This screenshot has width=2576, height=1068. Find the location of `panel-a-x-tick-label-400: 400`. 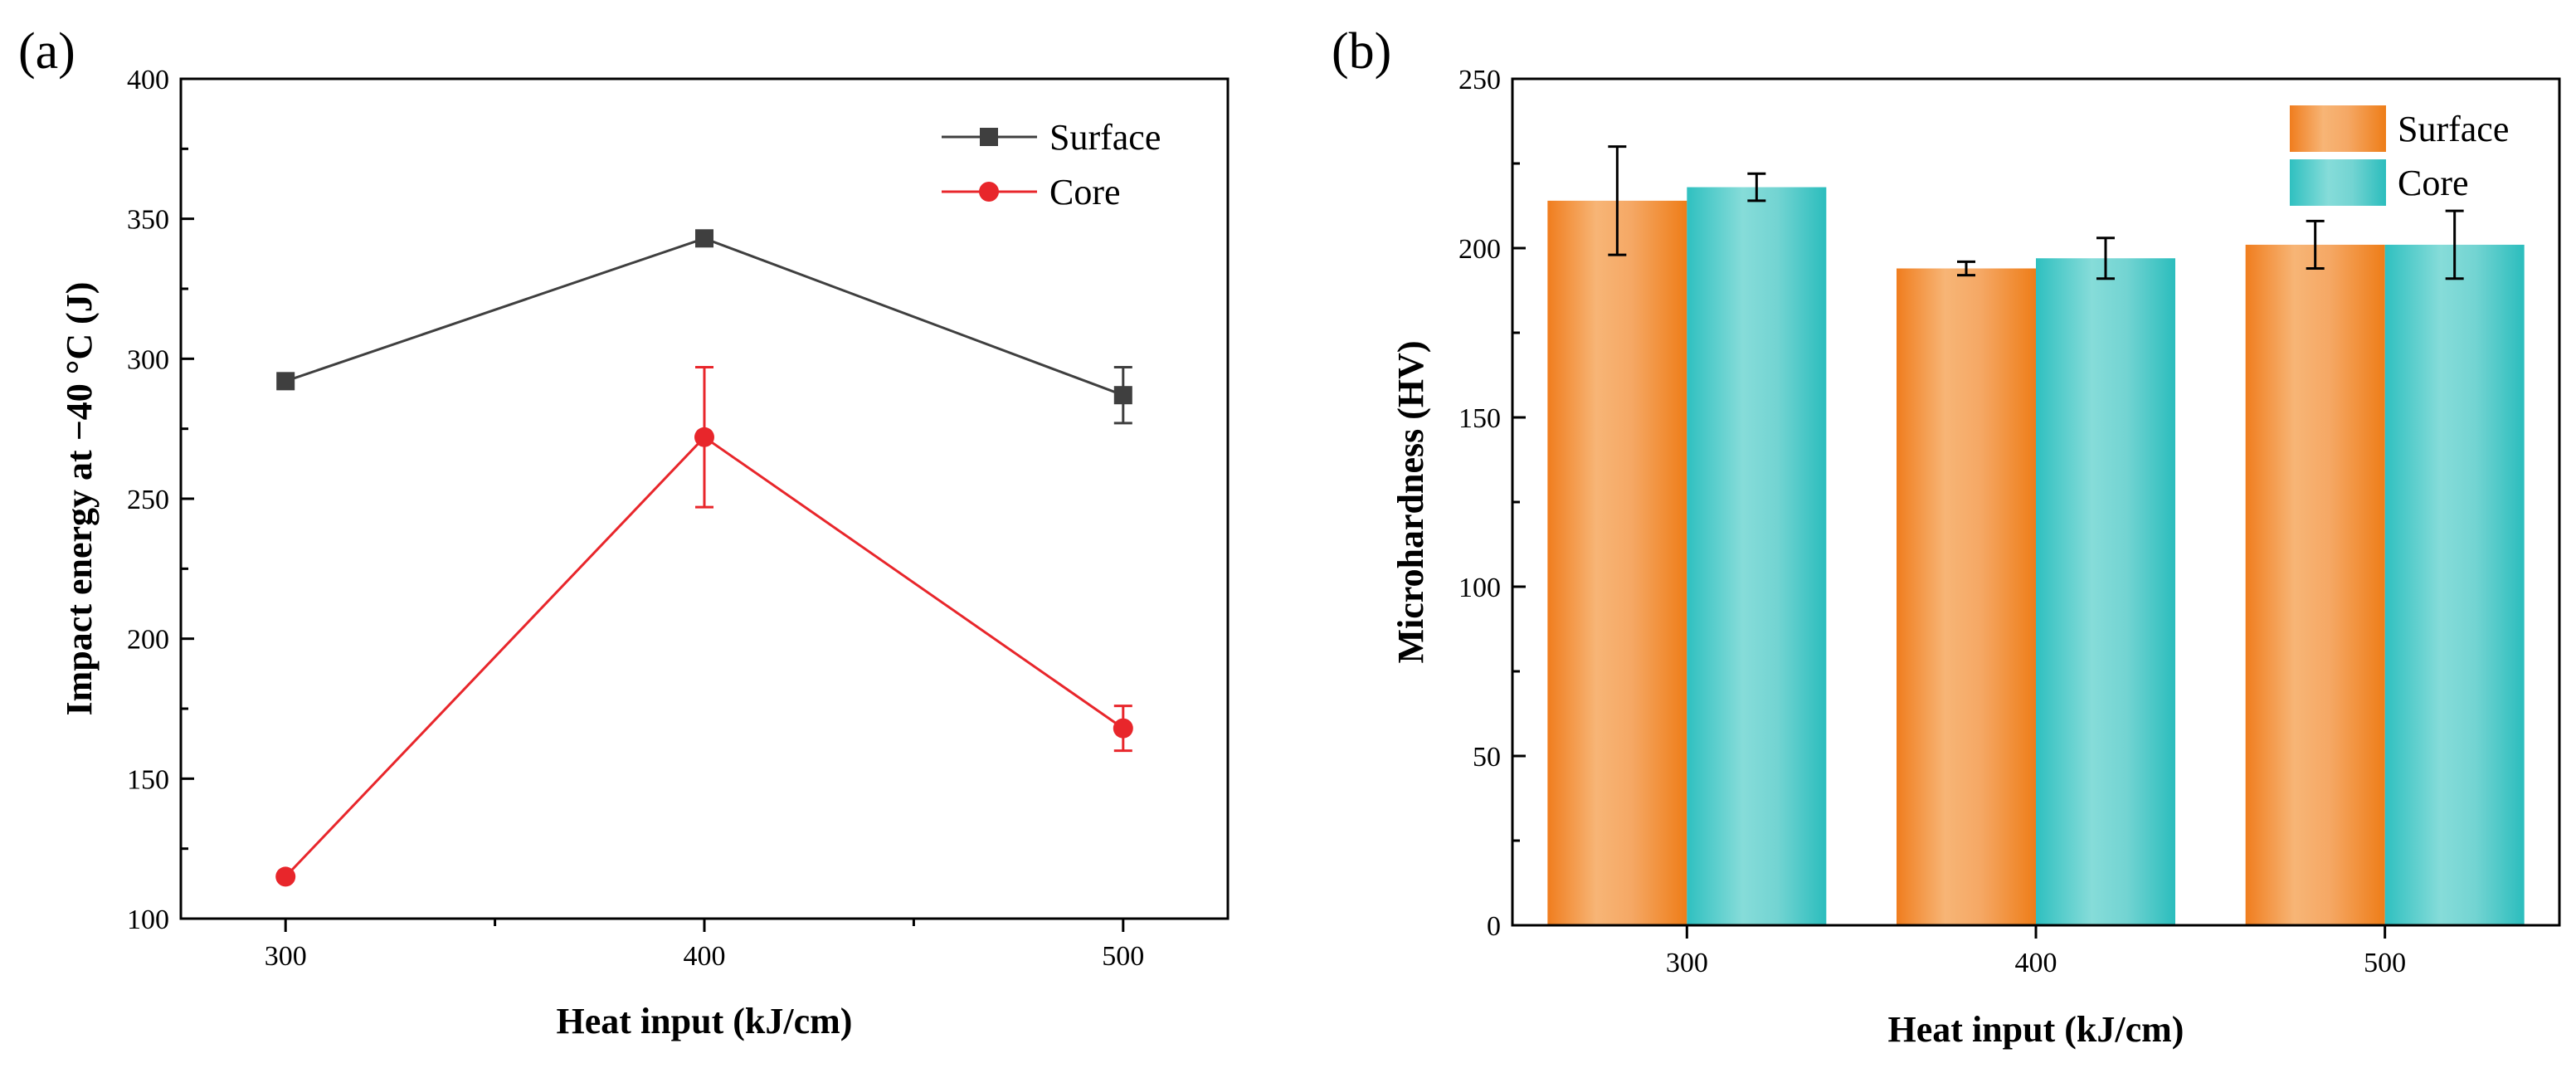

panel-a-x-tick-label-400: 400 is located at coordinates (705, 956).